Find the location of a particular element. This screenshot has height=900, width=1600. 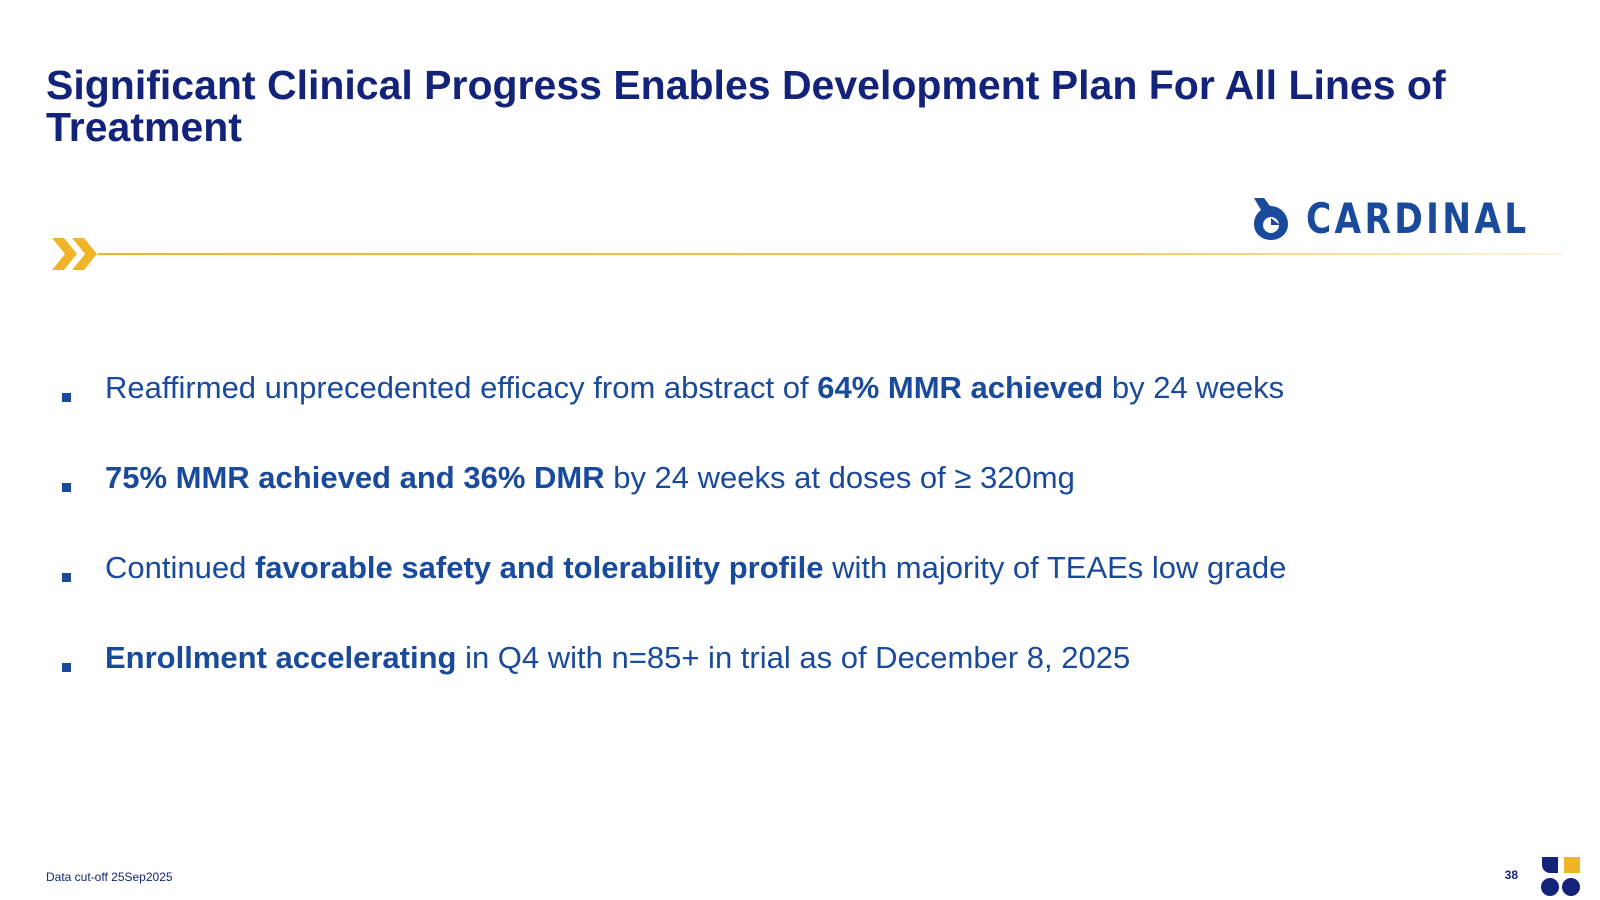

double-chevron-icon is located at coordinates (74, 254).